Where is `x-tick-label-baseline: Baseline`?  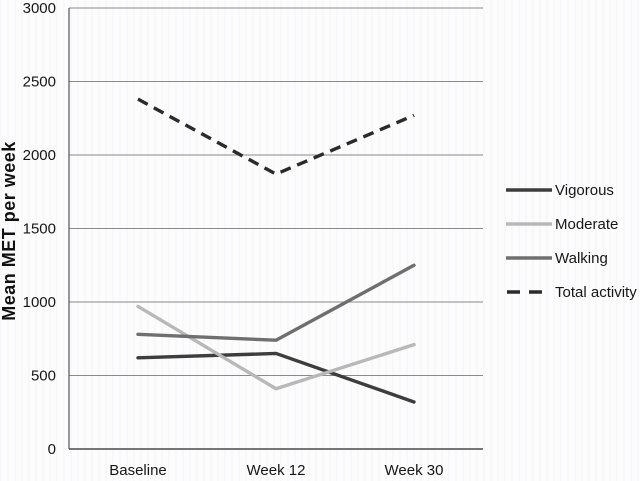
x-tick-label-baseline: Baseline is located at coordinates (138, 470).